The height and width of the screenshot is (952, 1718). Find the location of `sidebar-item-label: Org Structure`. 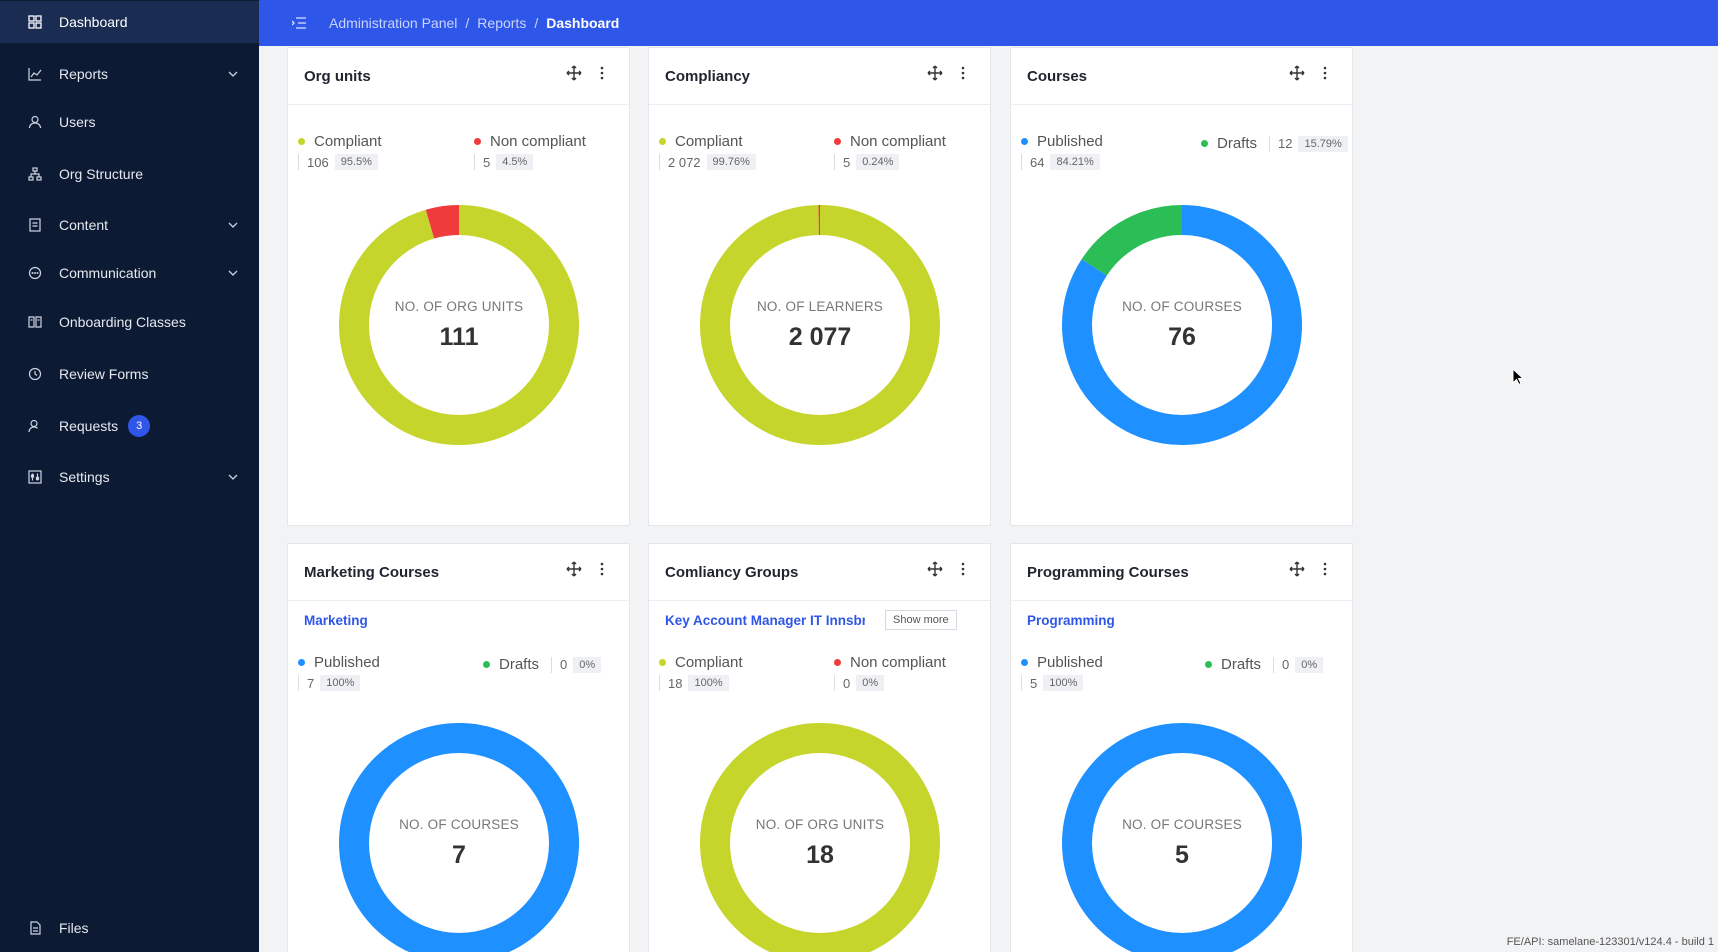

sidebar-item-label: Org Structure is located at coordinates (101, 174).